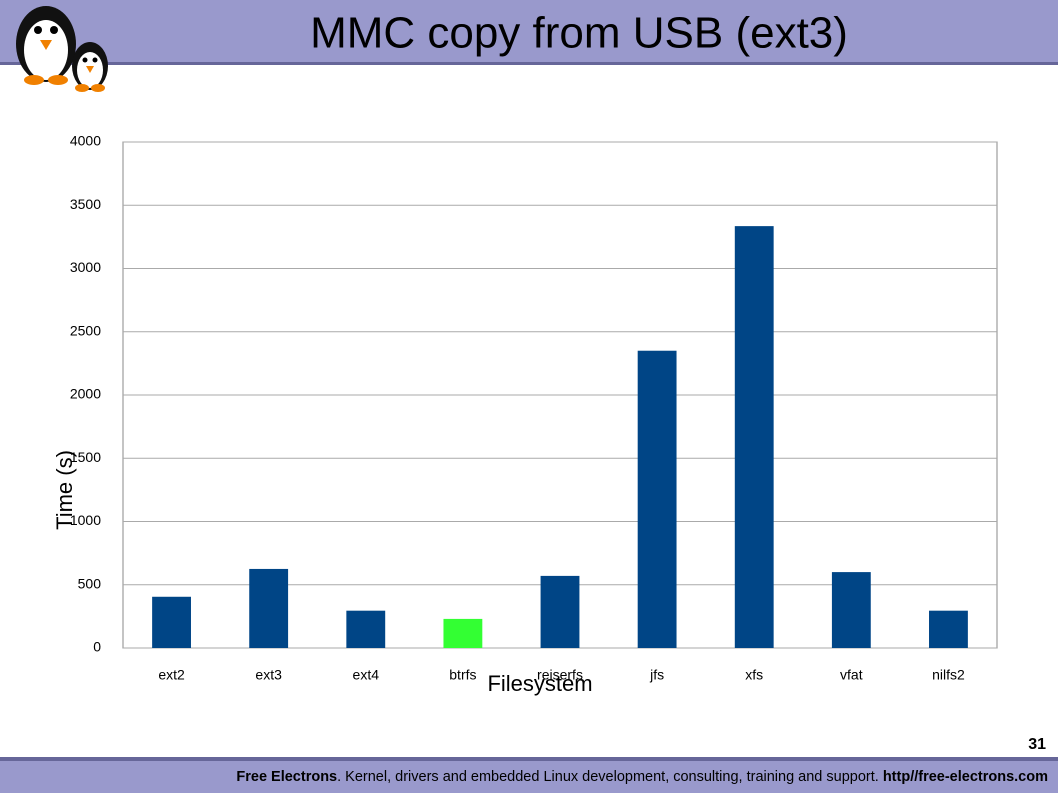 This screenshot has width=1058, height=793. I want to click on logo, so click(62, 49).